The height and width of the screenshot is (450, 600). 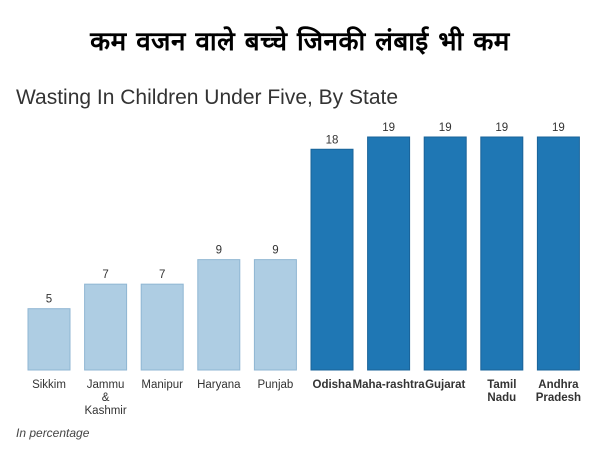 I want to click on bar-value-label: 18, so click(x=332, y=140).